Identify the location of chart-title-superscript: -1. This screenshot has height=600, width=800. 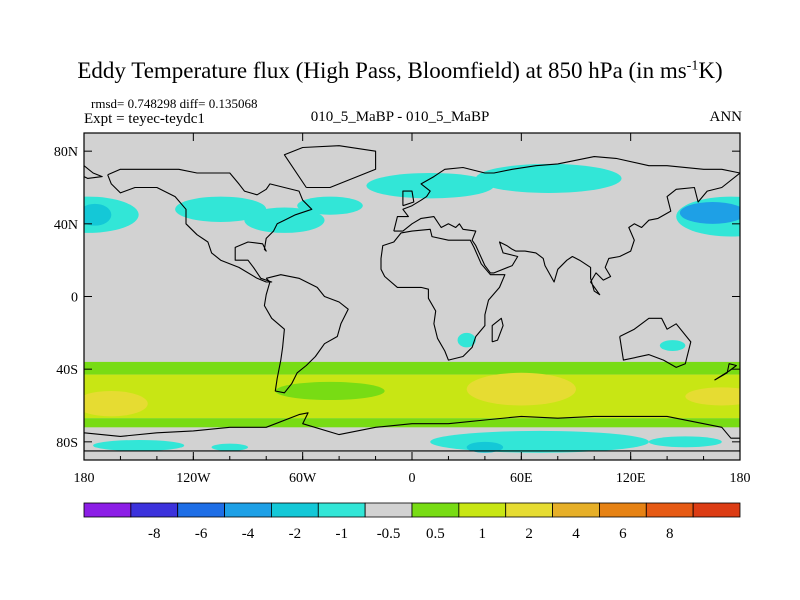
(692, 66).